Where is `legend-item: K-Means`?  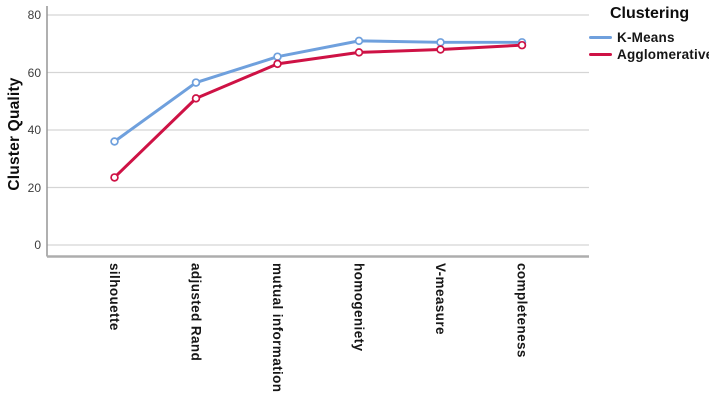
legend-item: K-Means is located at coordinates (649, 37).